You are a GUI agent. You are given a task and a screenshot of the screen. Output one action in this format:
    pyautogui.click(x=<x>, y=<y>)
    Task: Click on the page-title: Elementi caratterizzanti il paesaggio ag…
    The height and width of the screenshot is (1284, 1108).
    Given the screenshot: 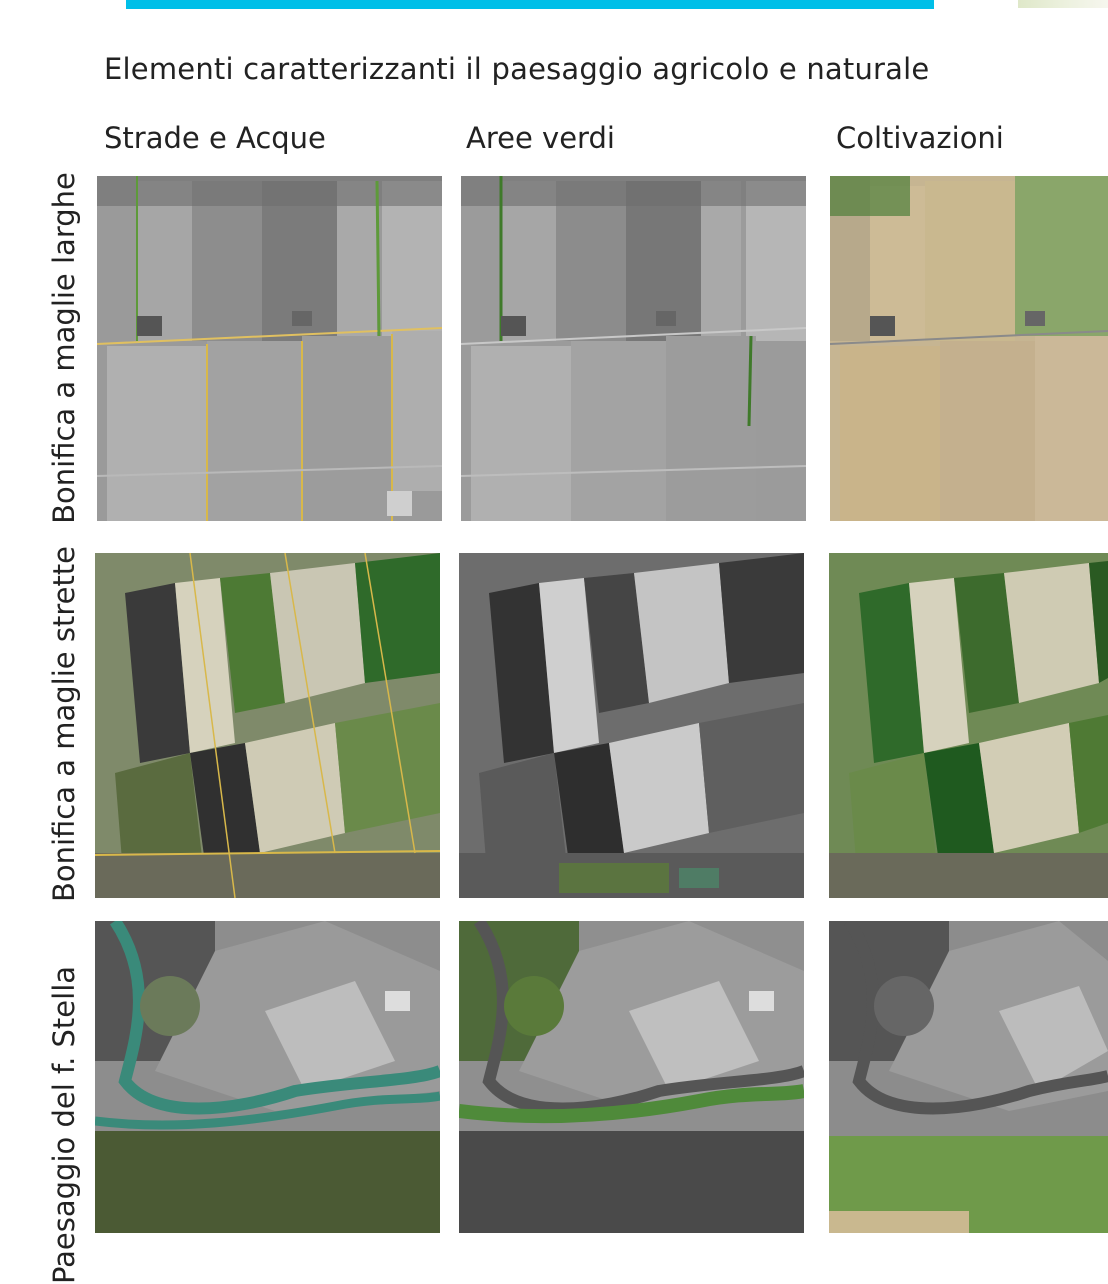 What is the action you would take?
    pyautogui.click(x=517, y=69)
    